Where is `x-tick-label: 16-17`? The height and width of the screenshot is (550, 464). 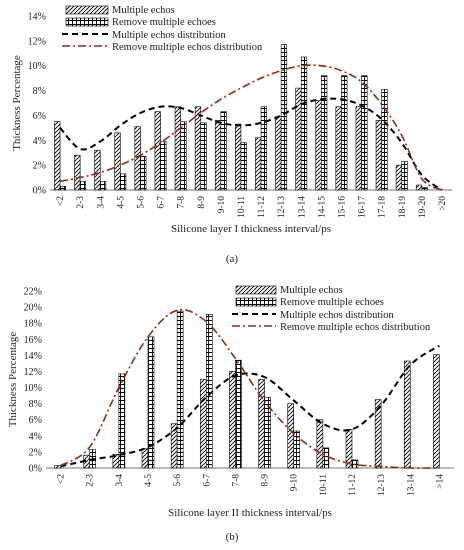
x-tick-label: 16-17 is located at coordinates (363, 207).